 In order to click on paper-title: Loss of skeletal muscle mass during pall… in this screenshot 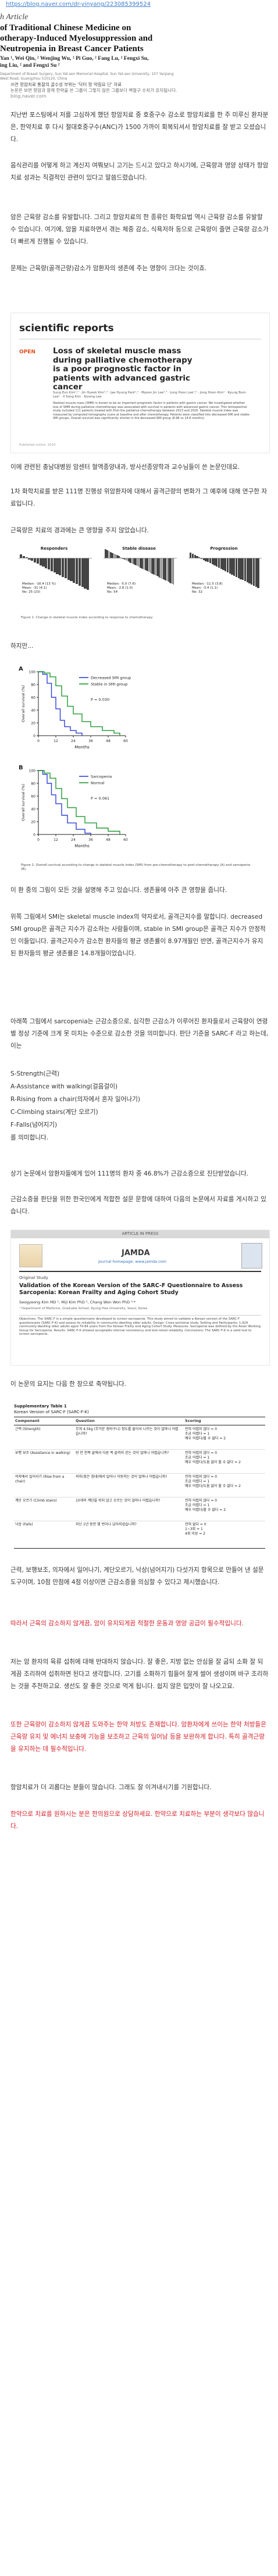, I will do `click(123, 369)`.